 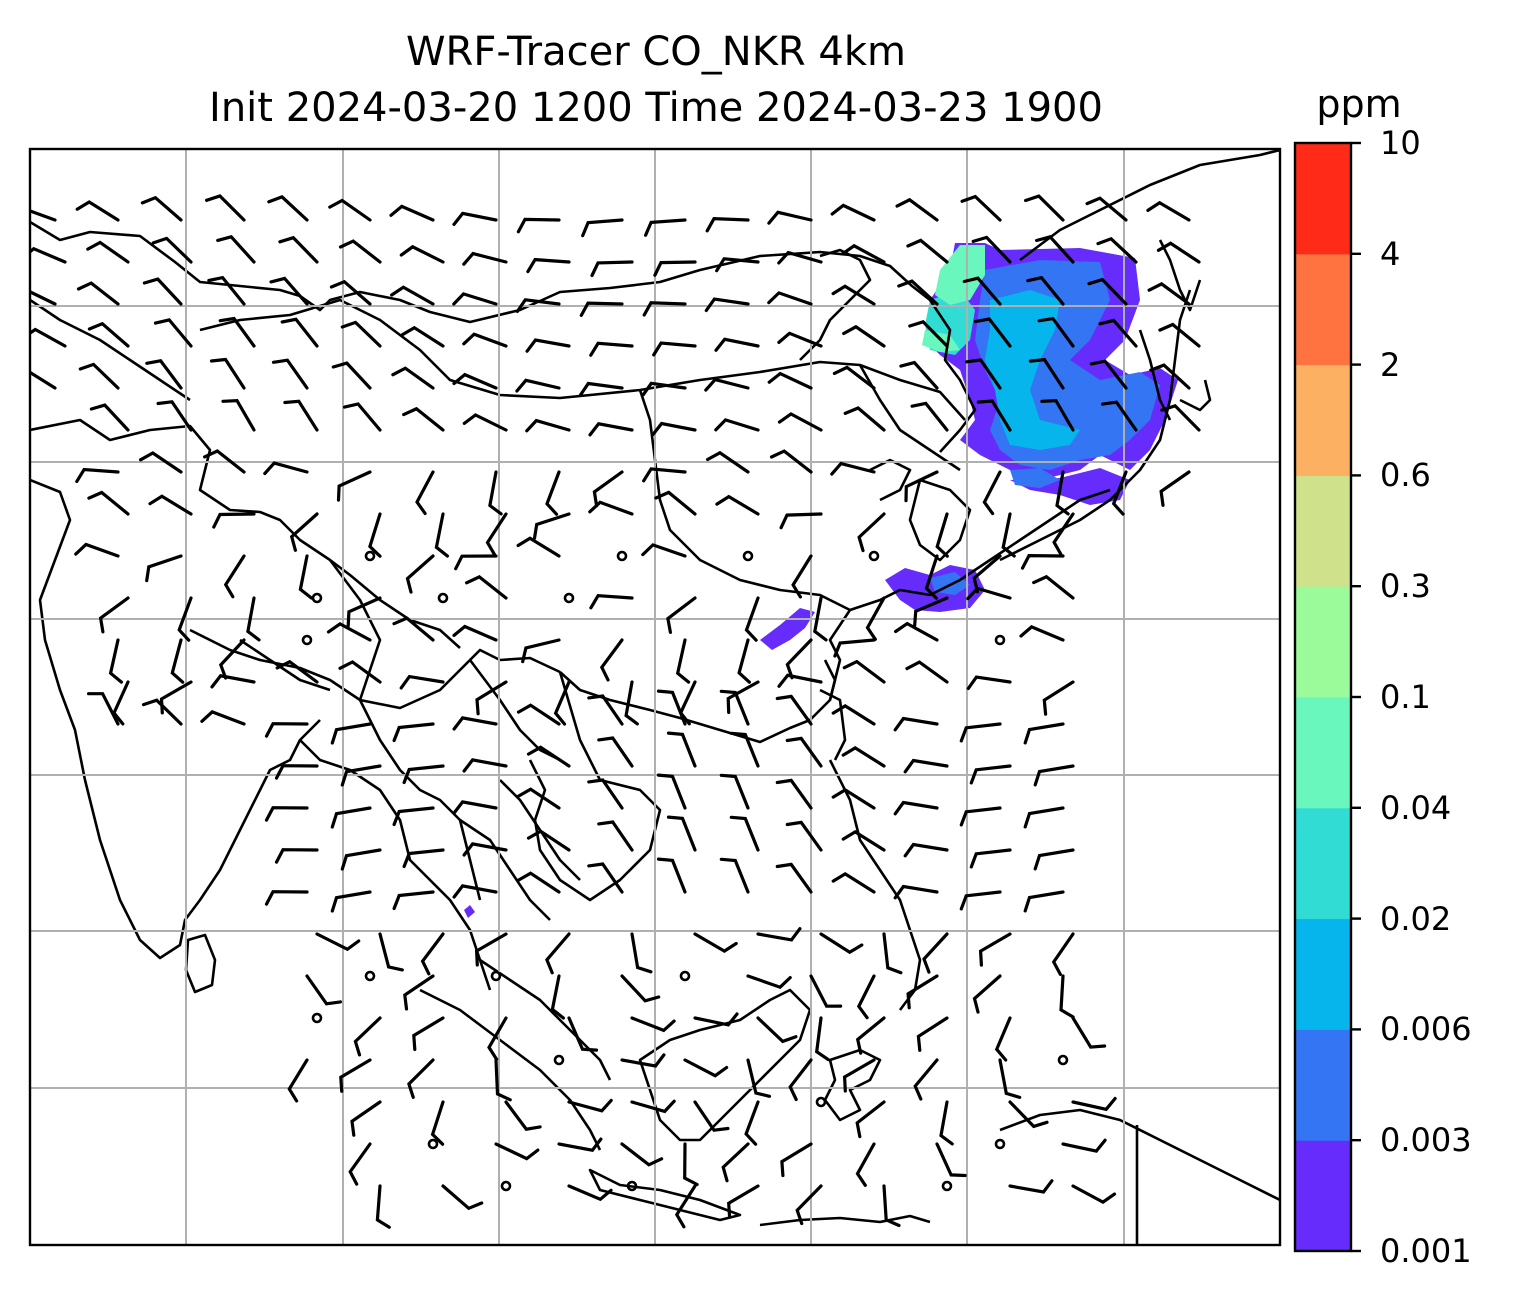 I want to click on coast-philippines, so click(x=875, y=885).